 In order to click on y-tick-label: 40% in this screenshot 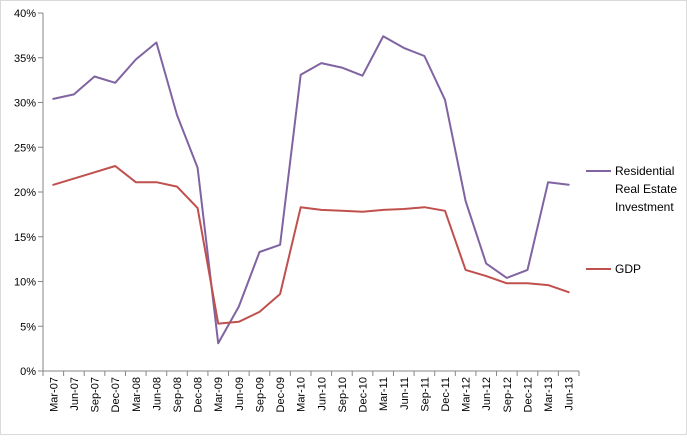, I will do `click(25, 14)`.